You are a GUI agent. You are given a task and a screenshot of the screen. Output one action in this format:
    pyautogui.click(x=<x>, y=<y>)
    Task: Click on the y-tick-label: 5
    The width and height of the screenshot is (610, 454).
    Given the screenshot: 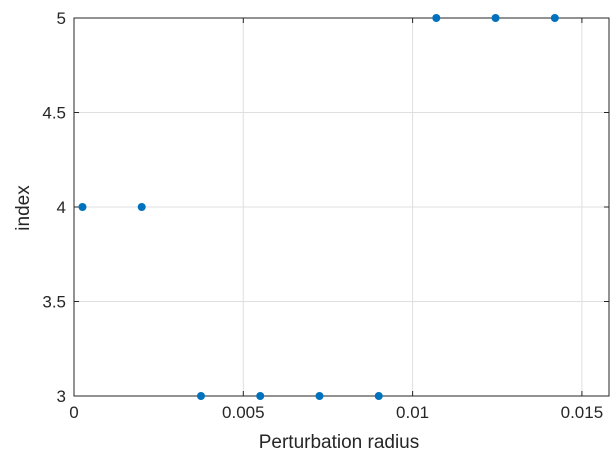 What is the action you would take?
    pyautogui.click(x=61, y=18)
    